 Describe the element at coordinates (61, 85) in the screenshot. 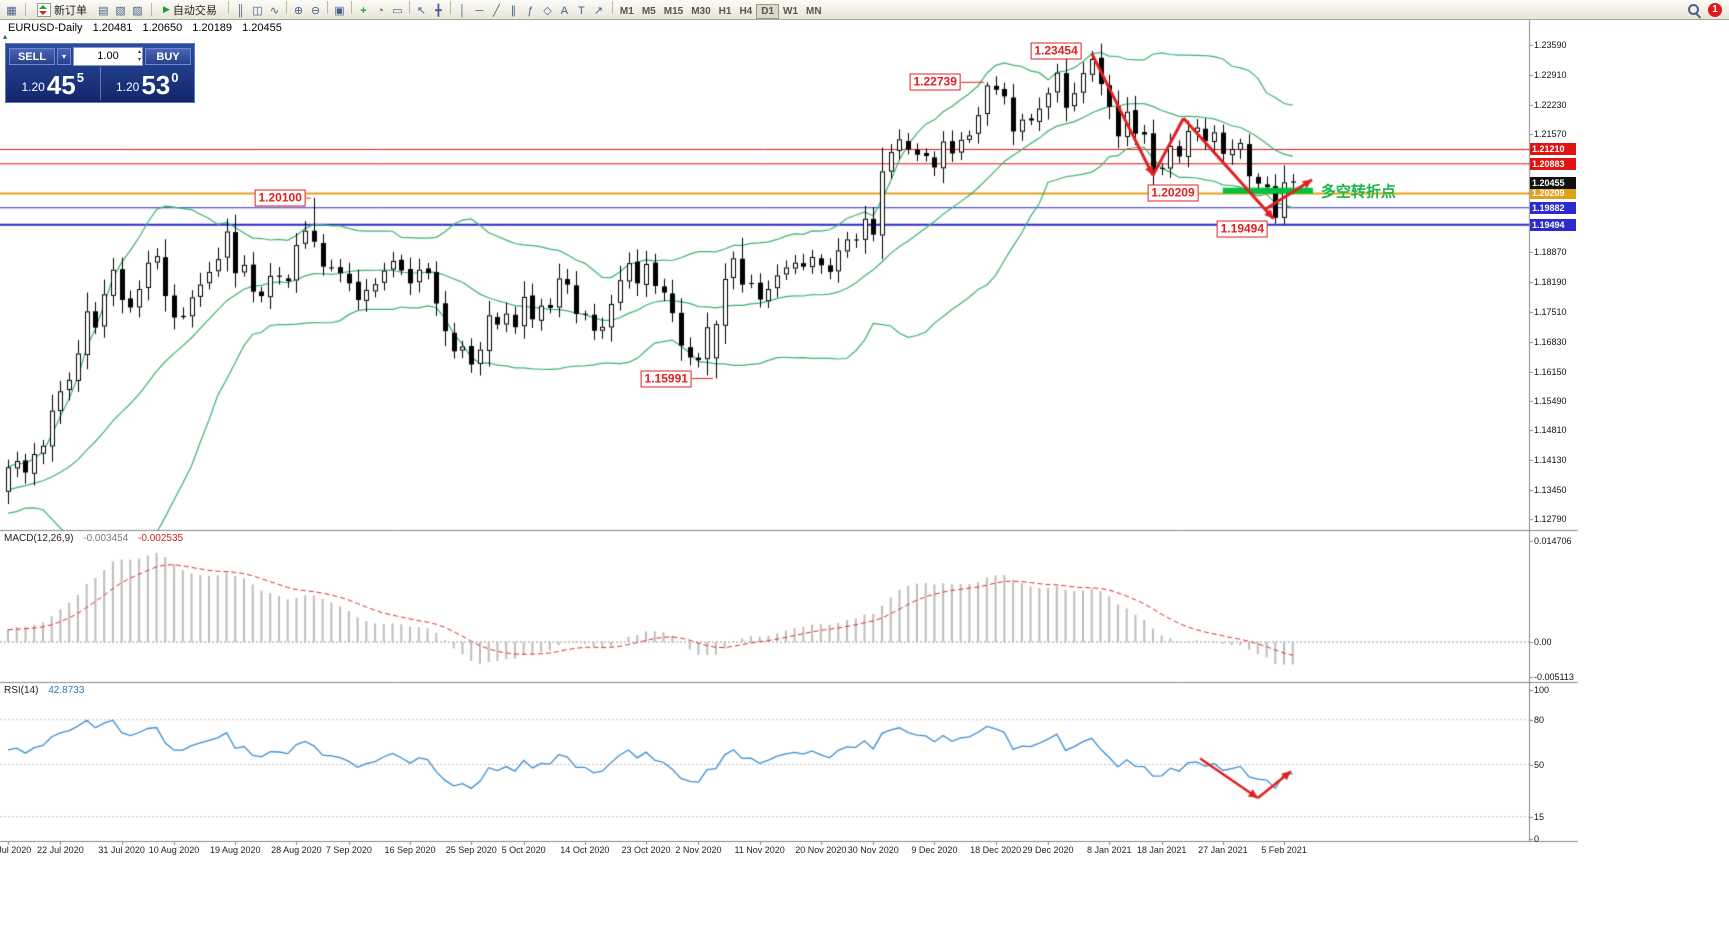

I see `sell-price-big: 45` at that location.